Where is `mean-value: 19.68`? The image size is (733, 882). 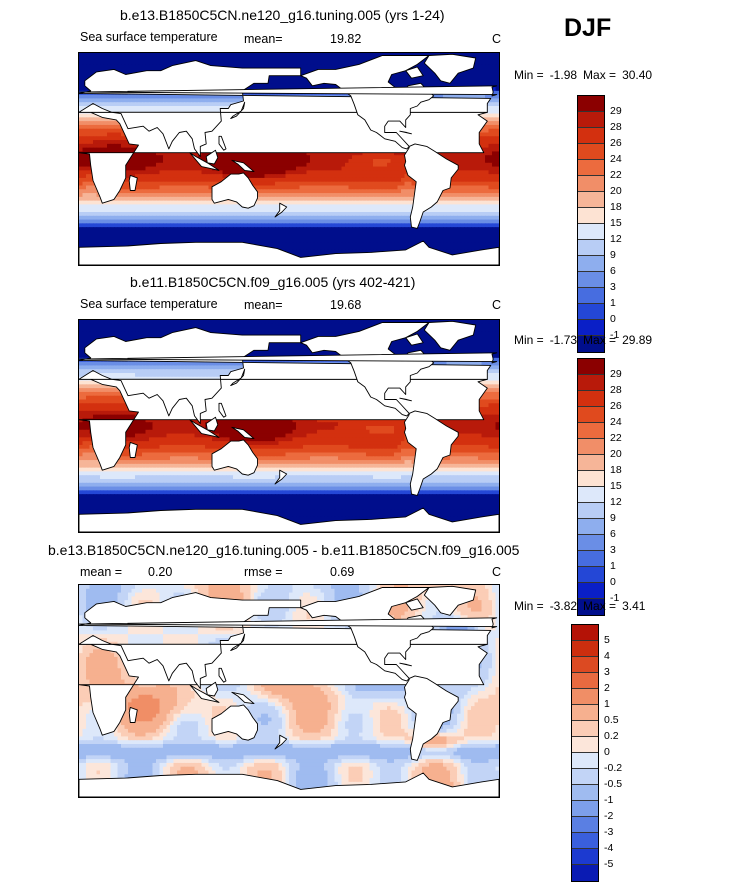
mean-value: 19.68 is located at coordinates (345, 305).